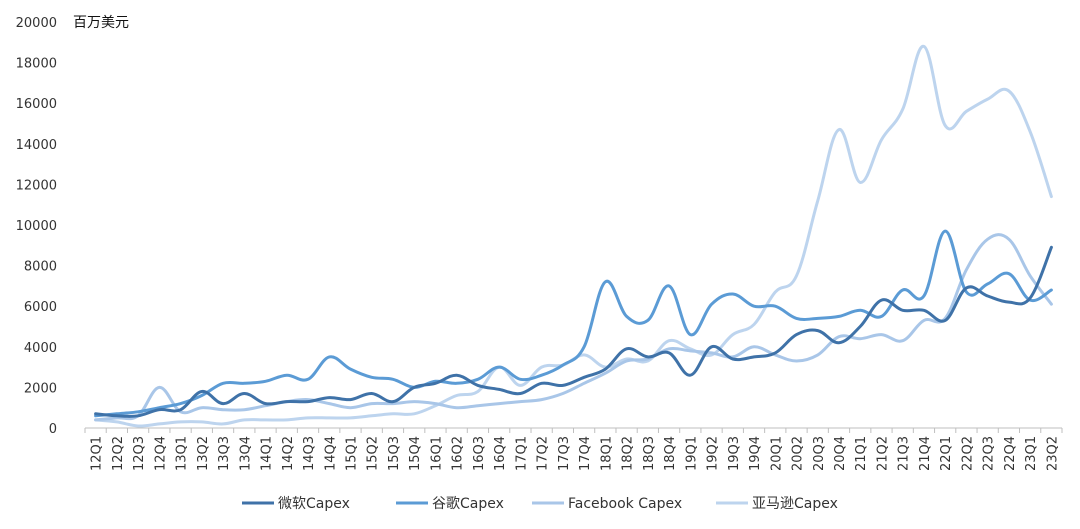  What do you see at coordinates (479, 453) in the screenshot?
I see `x-tick-label: 16Q3` at bounding box center [479, 453].